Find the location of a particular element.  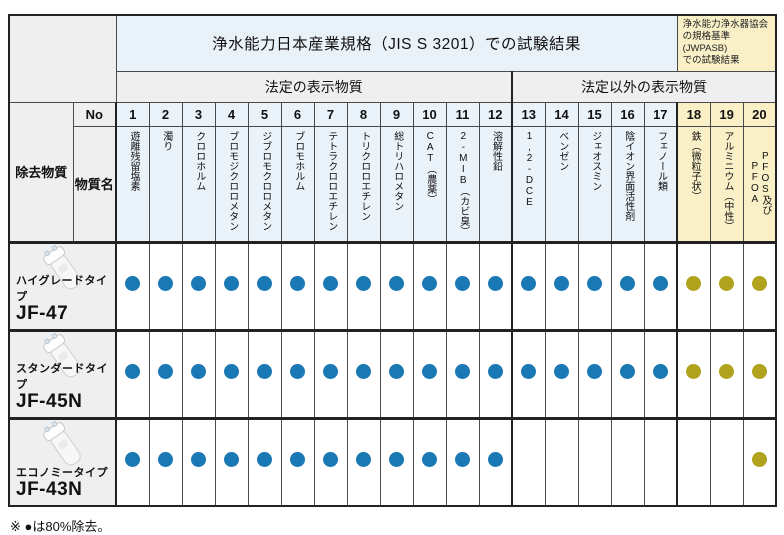

dot-cell-JF-45N-col10 is located at coordinates (429, 373).